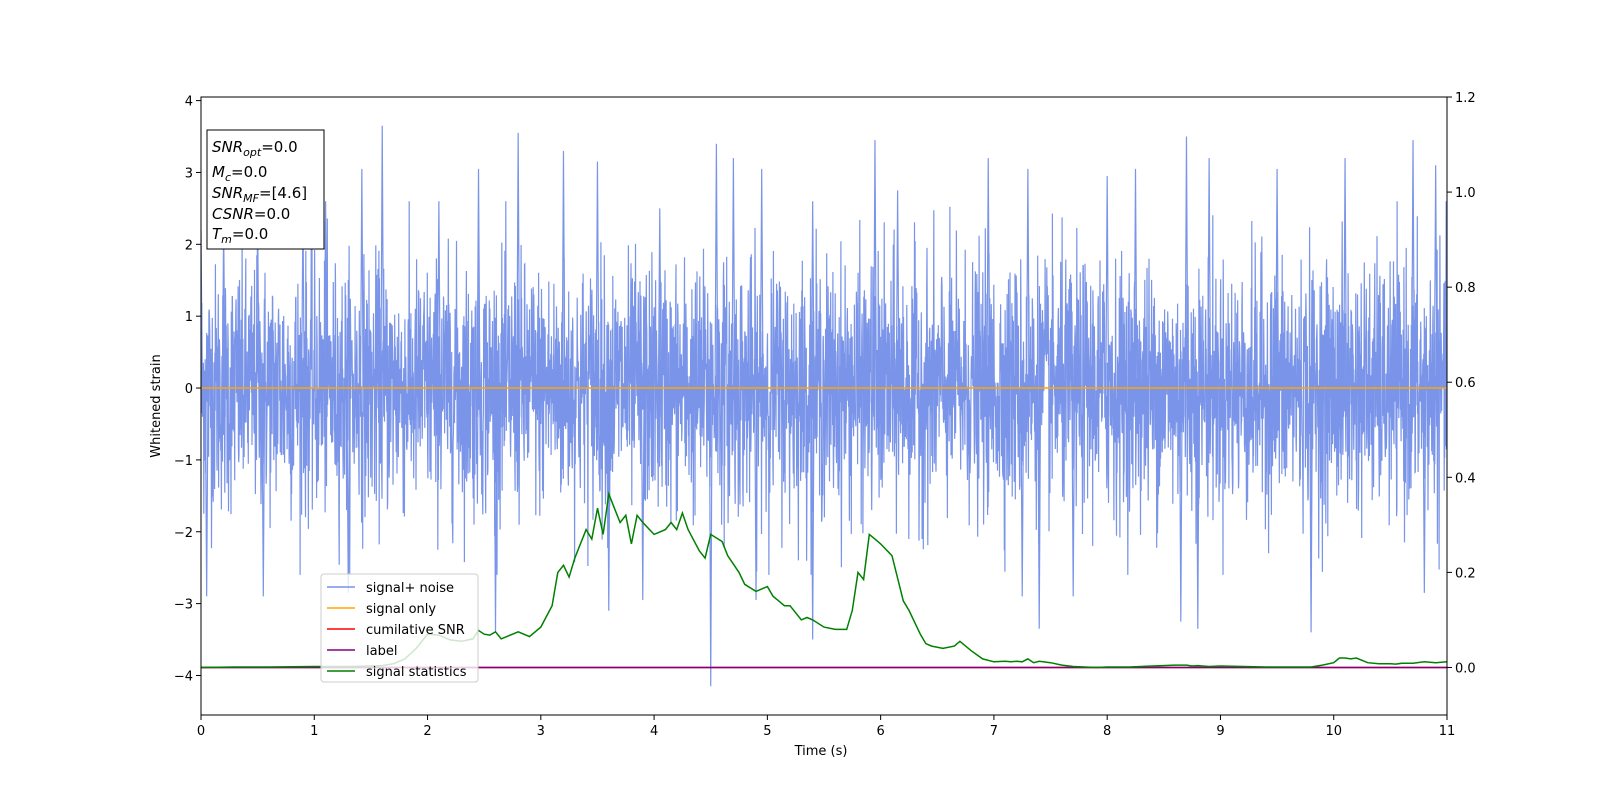 The image size is (1600, 800). What do you see at coordinates (189, 173) in the screenshot?
I see `y-tick-label: 3` at bounding box center [189, 173].